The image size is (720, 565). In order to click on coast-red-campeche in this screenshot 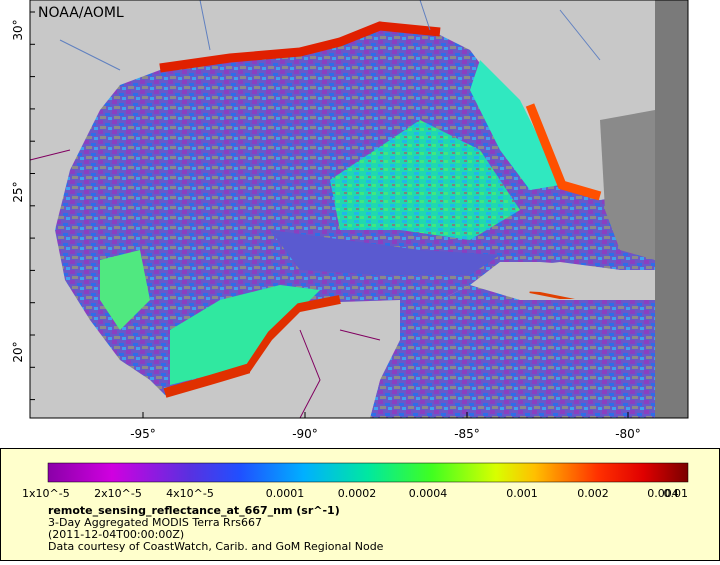, I will do `click(252, 346)`.